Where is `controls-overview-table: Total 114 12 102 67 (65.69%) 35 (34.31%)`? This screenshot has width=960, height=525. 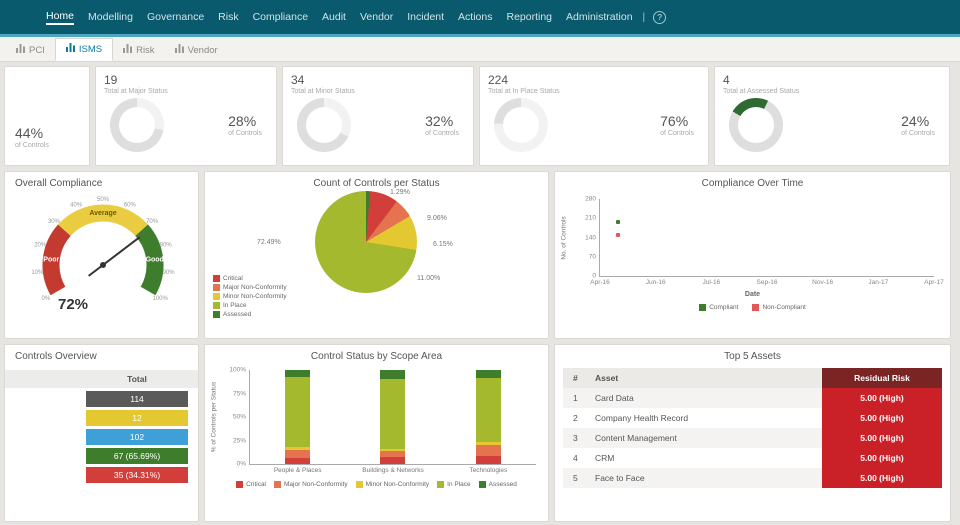
controls-overview-table: Total 114 12 102 67 (65.69%) 35 (34.31%) is located at coordinates (101, 426).